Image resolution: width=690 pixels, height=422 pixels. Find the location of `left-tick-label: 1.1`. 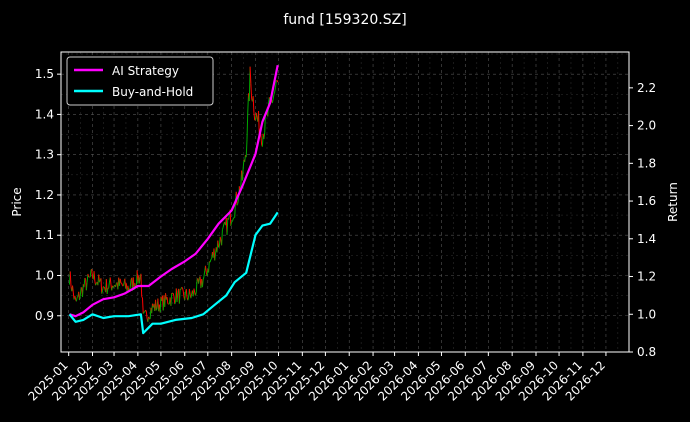

left-tick-label: 1.1 is located at coordinates (44, 235).